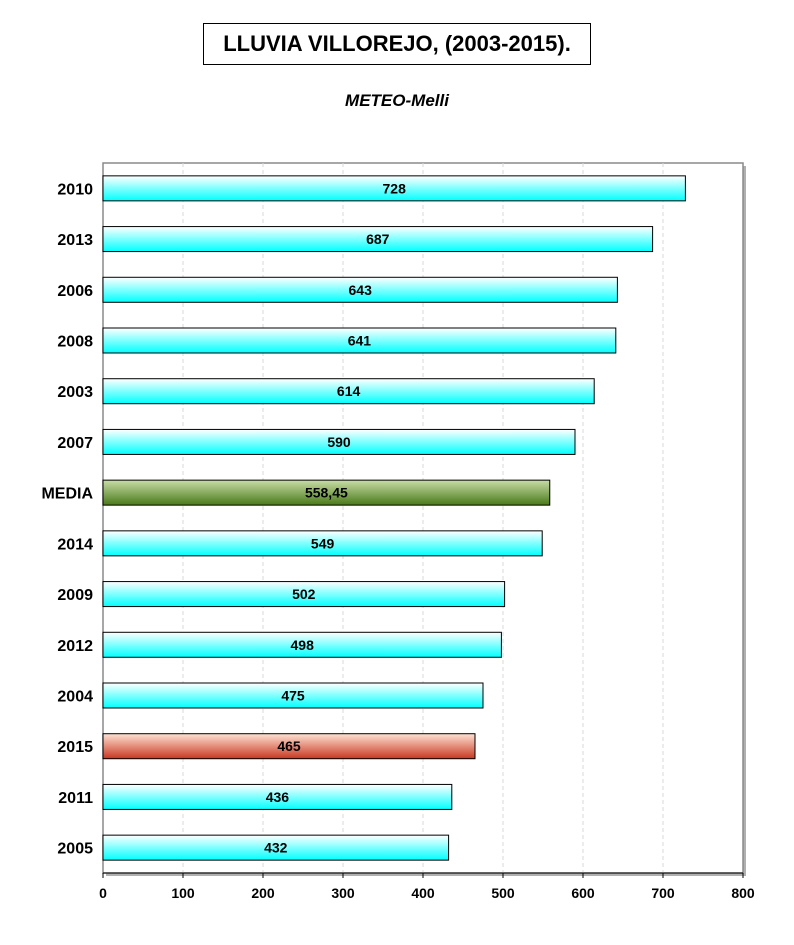 The width and height of the screenshot is (794, 945). I want to click on value-label-2015: 465, so click(289, 746).